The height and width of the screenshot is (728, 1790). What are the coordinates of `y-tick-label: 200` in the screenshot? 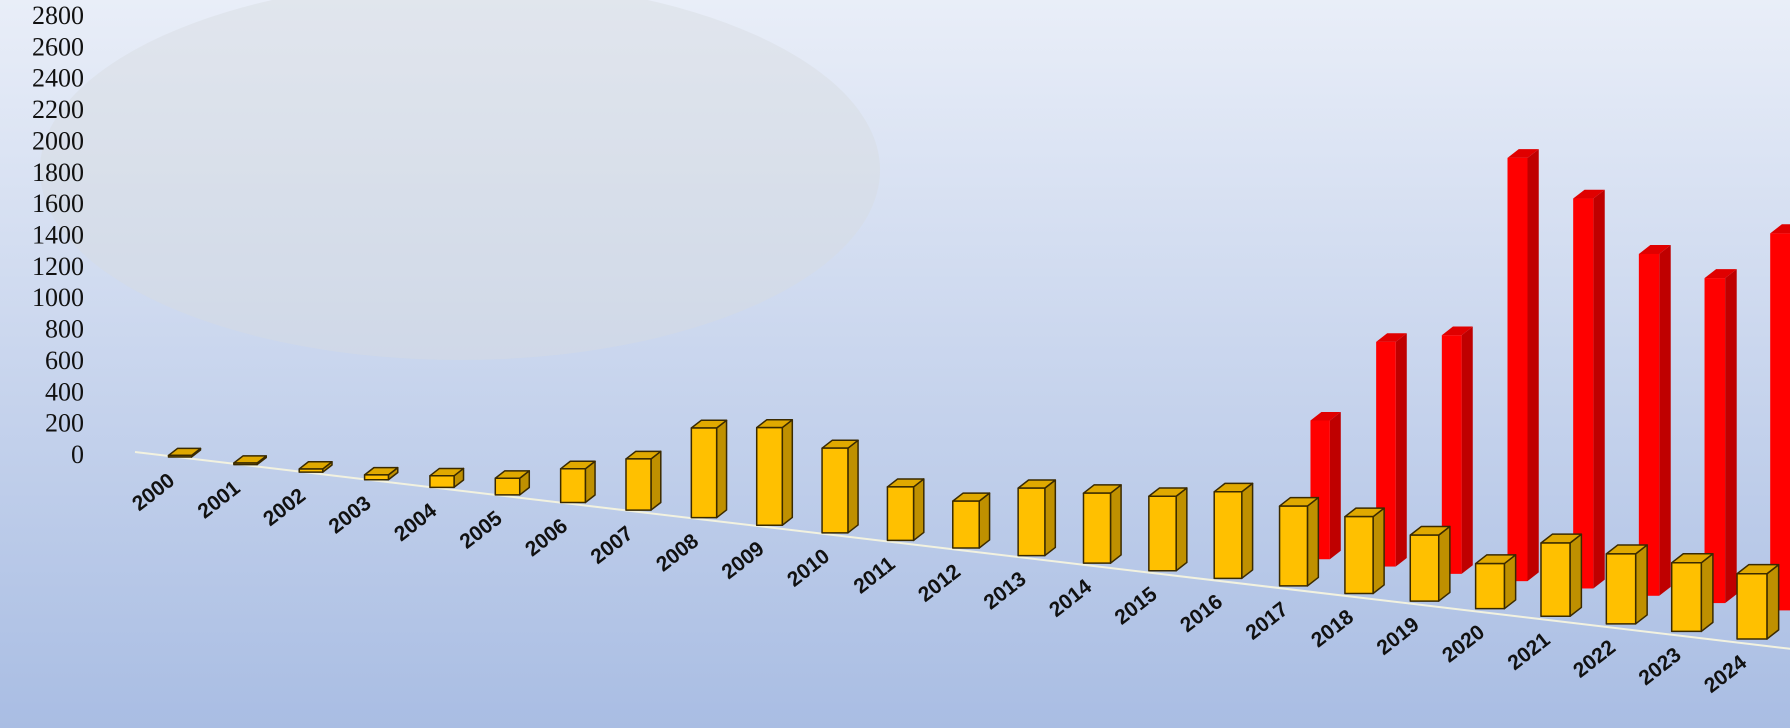 It's located at (64, 423).